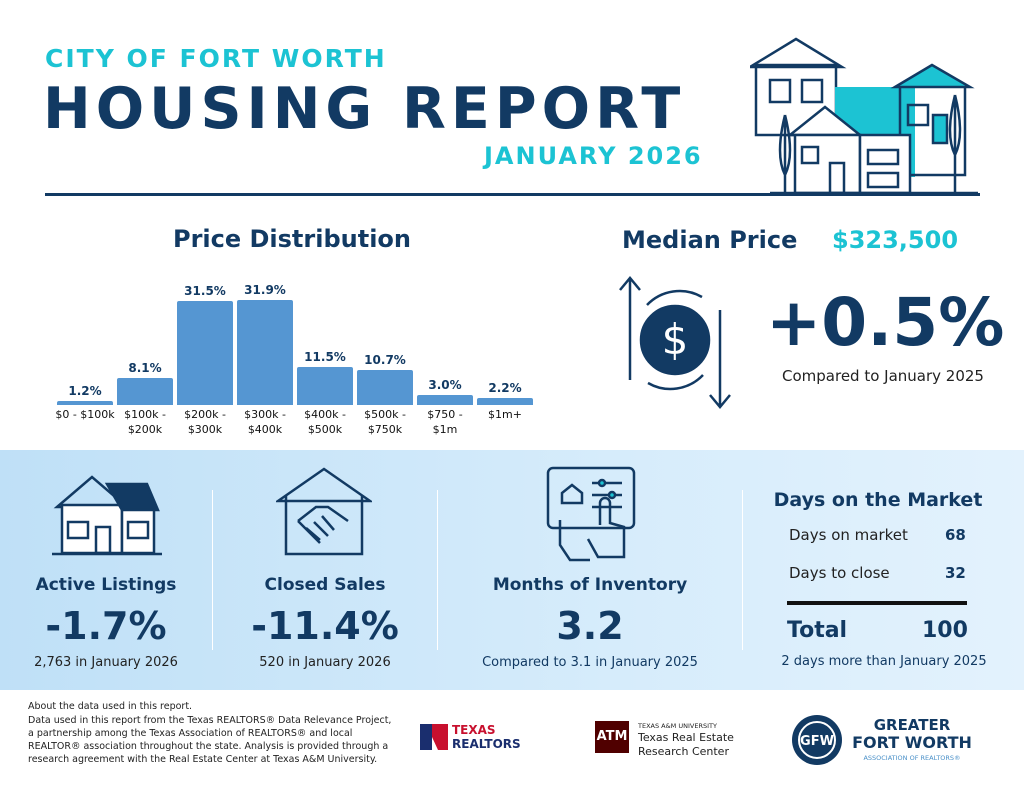 The height and width of the screenshot is (791, 1024). Describe the element at coordinates (505, 414) in the screenshot. I see `category-label: $1m+` at that location.